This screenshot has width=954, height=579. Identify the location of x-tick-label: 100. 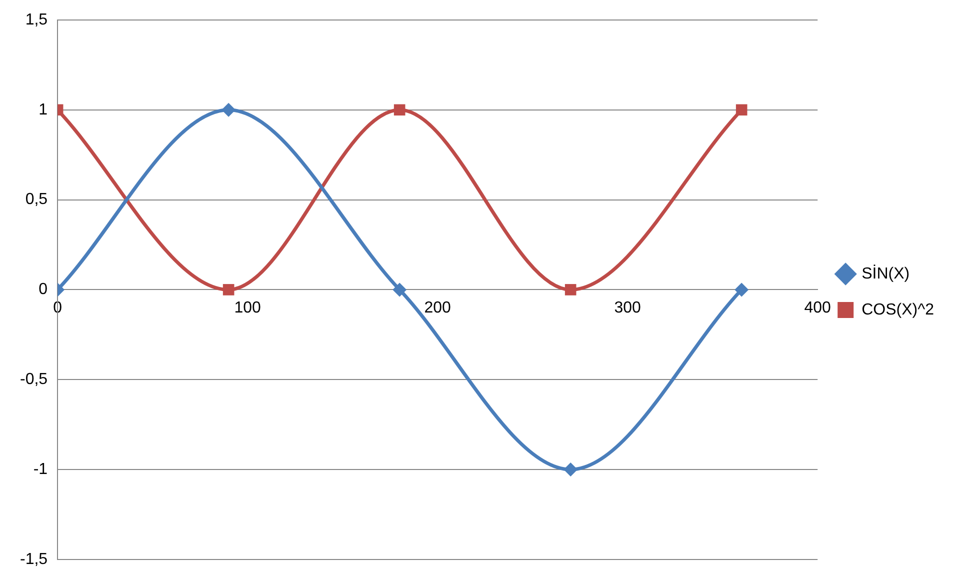
(248, 308).